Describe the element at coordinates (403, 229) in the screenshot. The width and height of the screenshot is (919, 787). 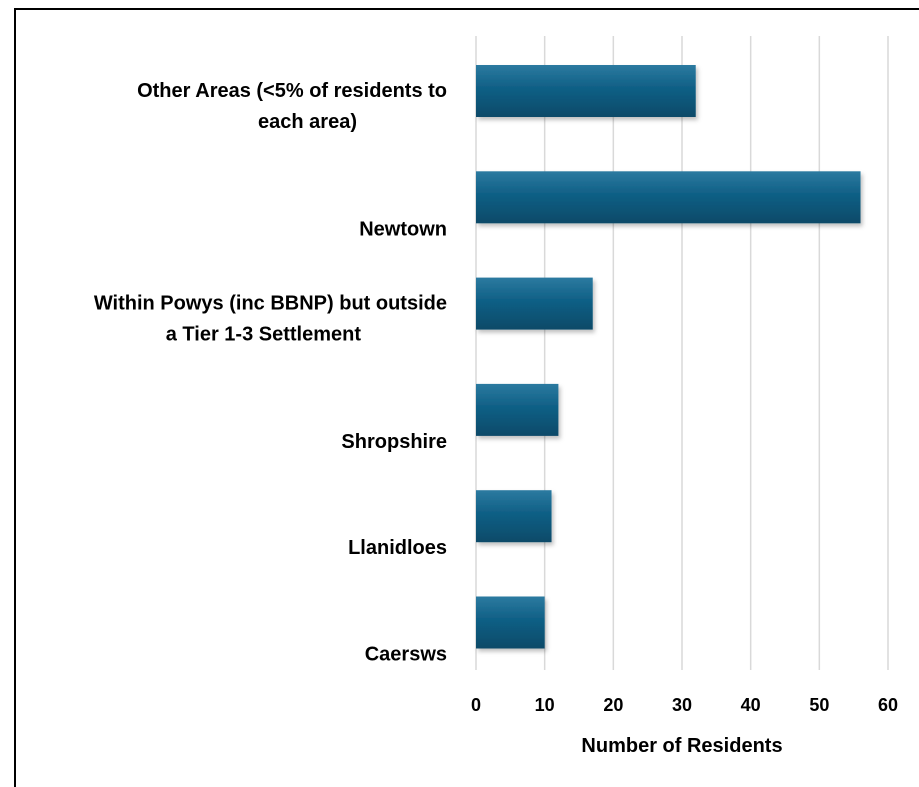
I see `category-label: Newtown` at that location.